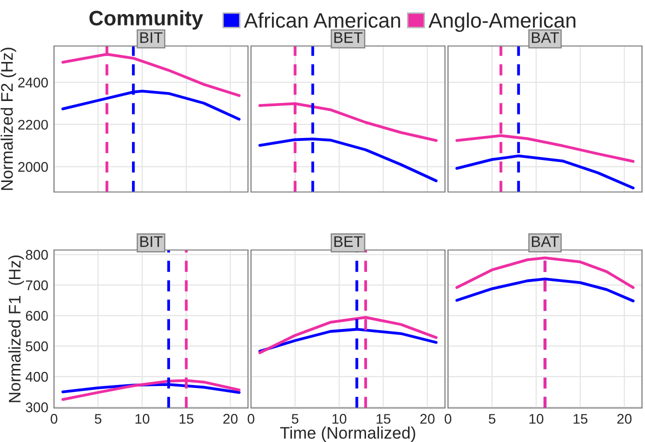 The height and width of the screenshot is (442, 645). What do you see at coordinates (322, 20) in the screenshot?
I see `legend-label: African American` at bounding box center [322, 20].